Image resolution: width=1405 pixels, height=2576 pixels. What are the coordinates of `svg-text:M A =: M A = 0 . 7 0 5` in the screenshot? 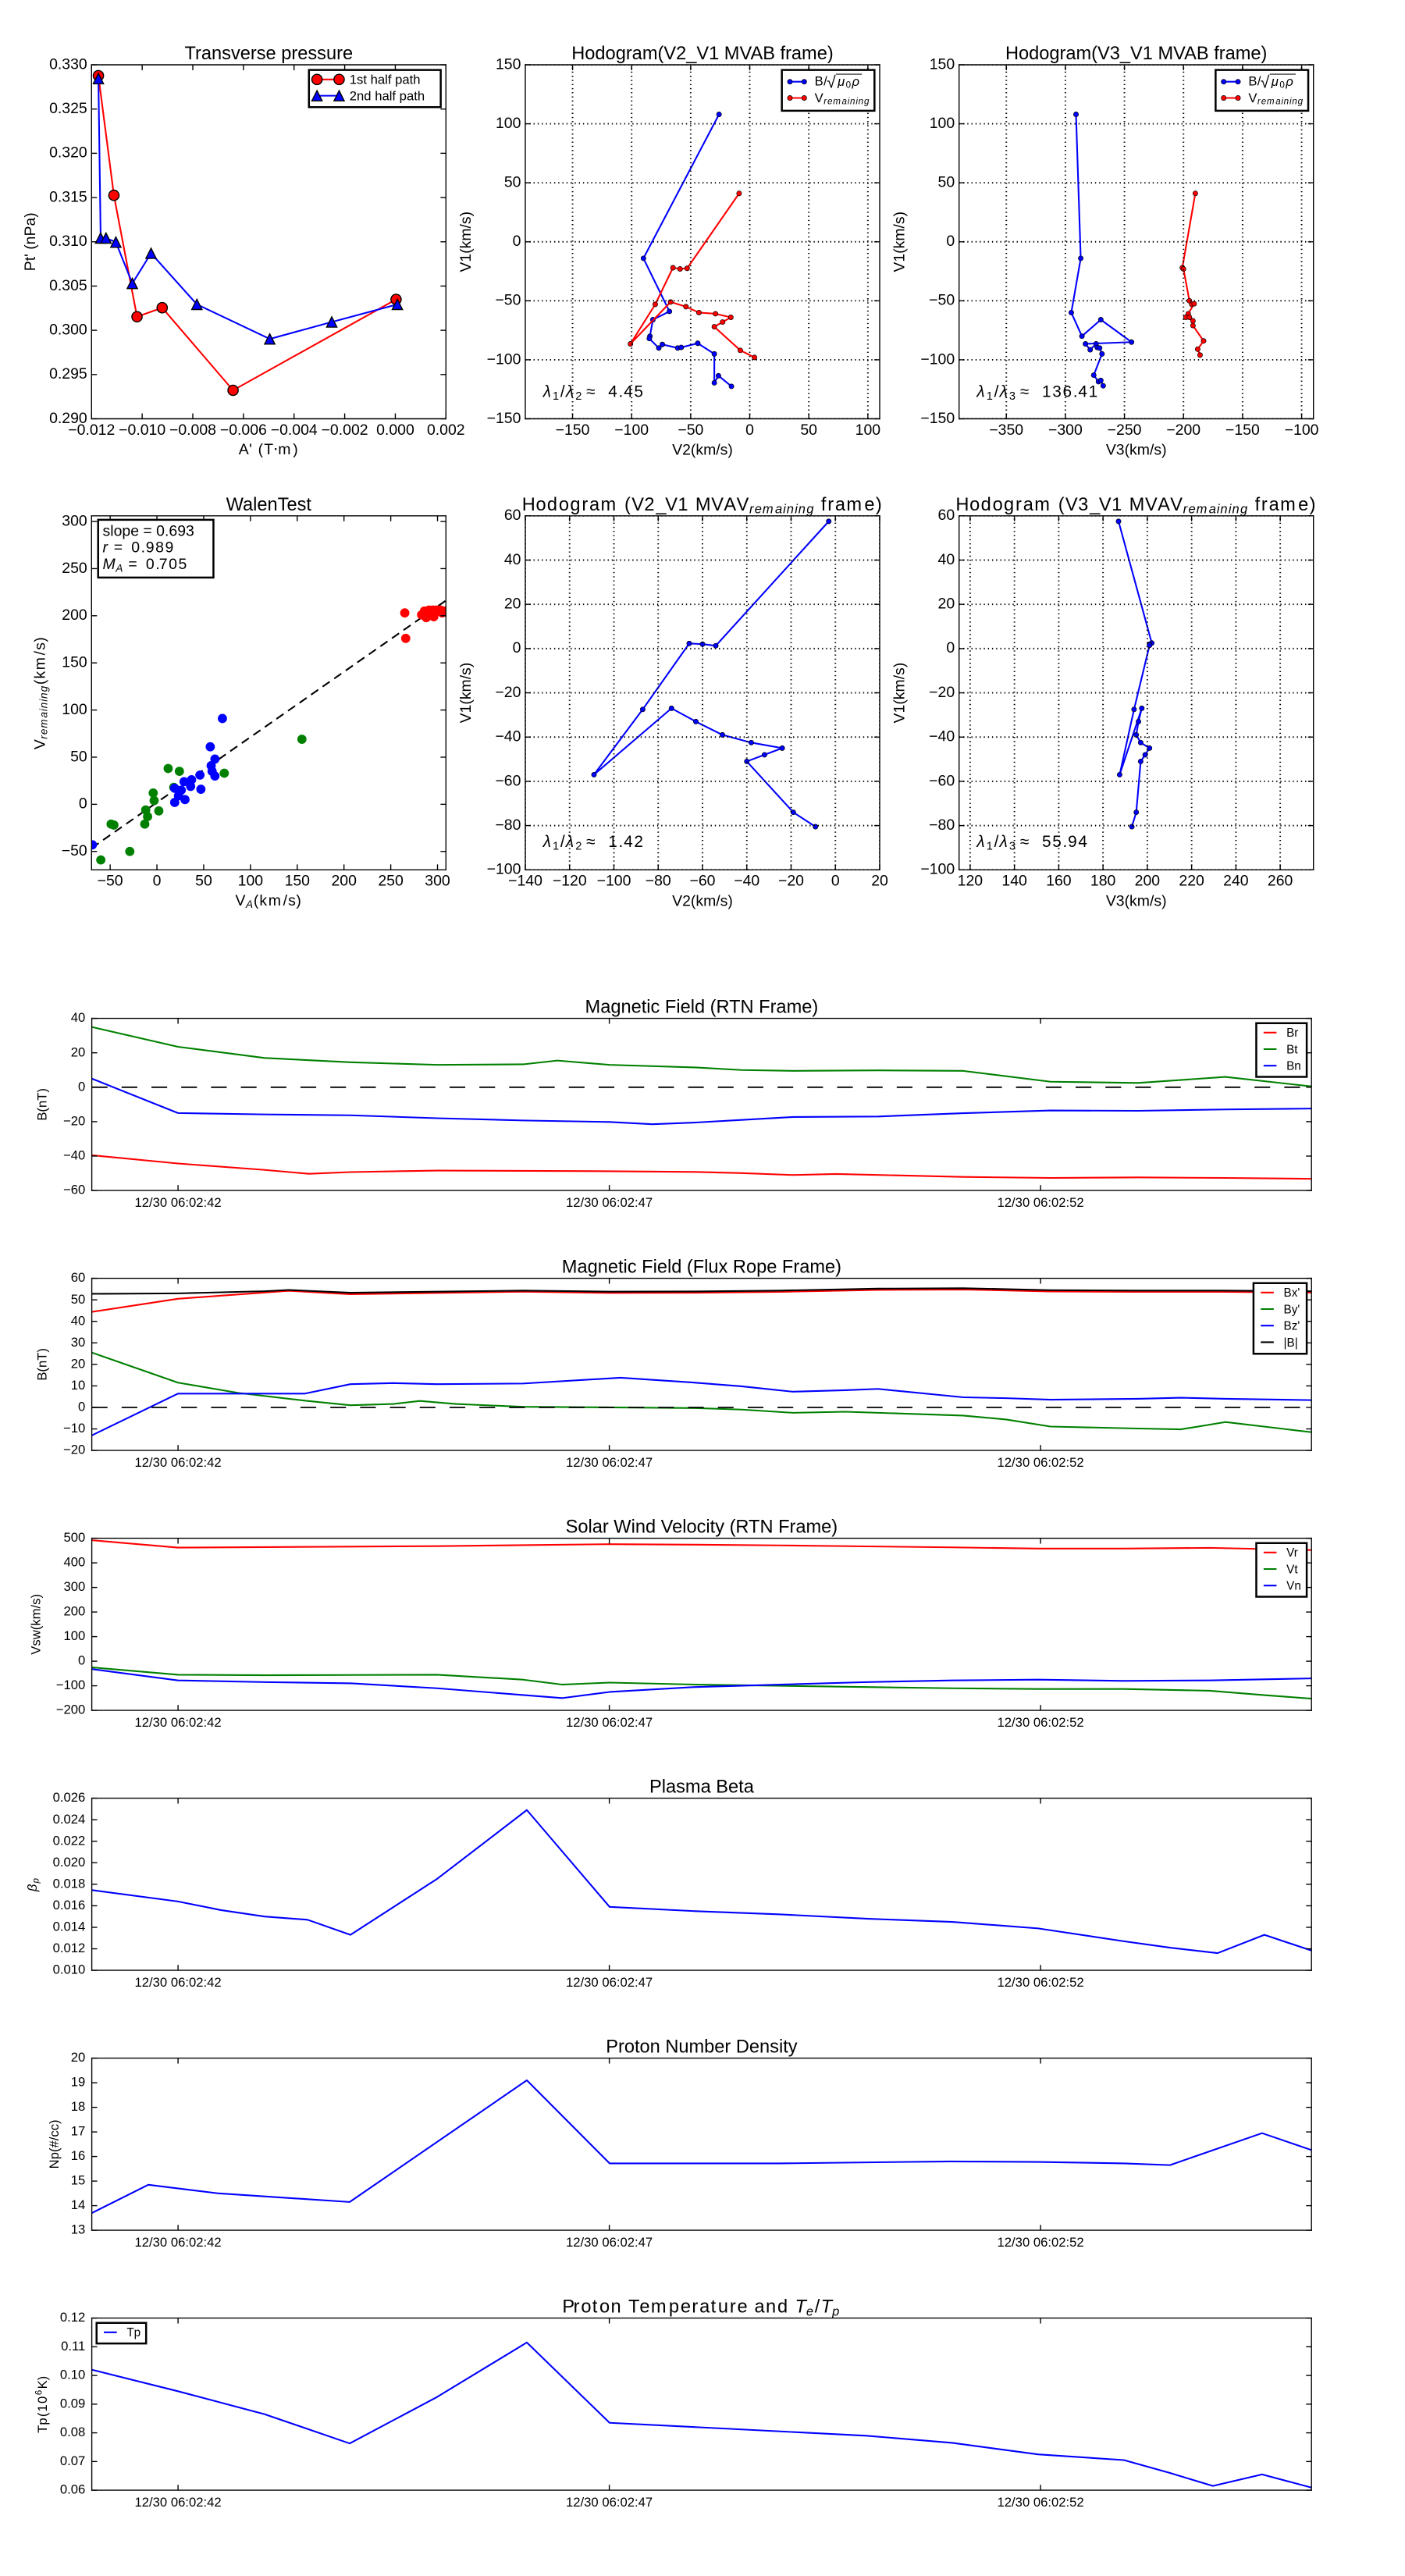 It's located at (145, 564).